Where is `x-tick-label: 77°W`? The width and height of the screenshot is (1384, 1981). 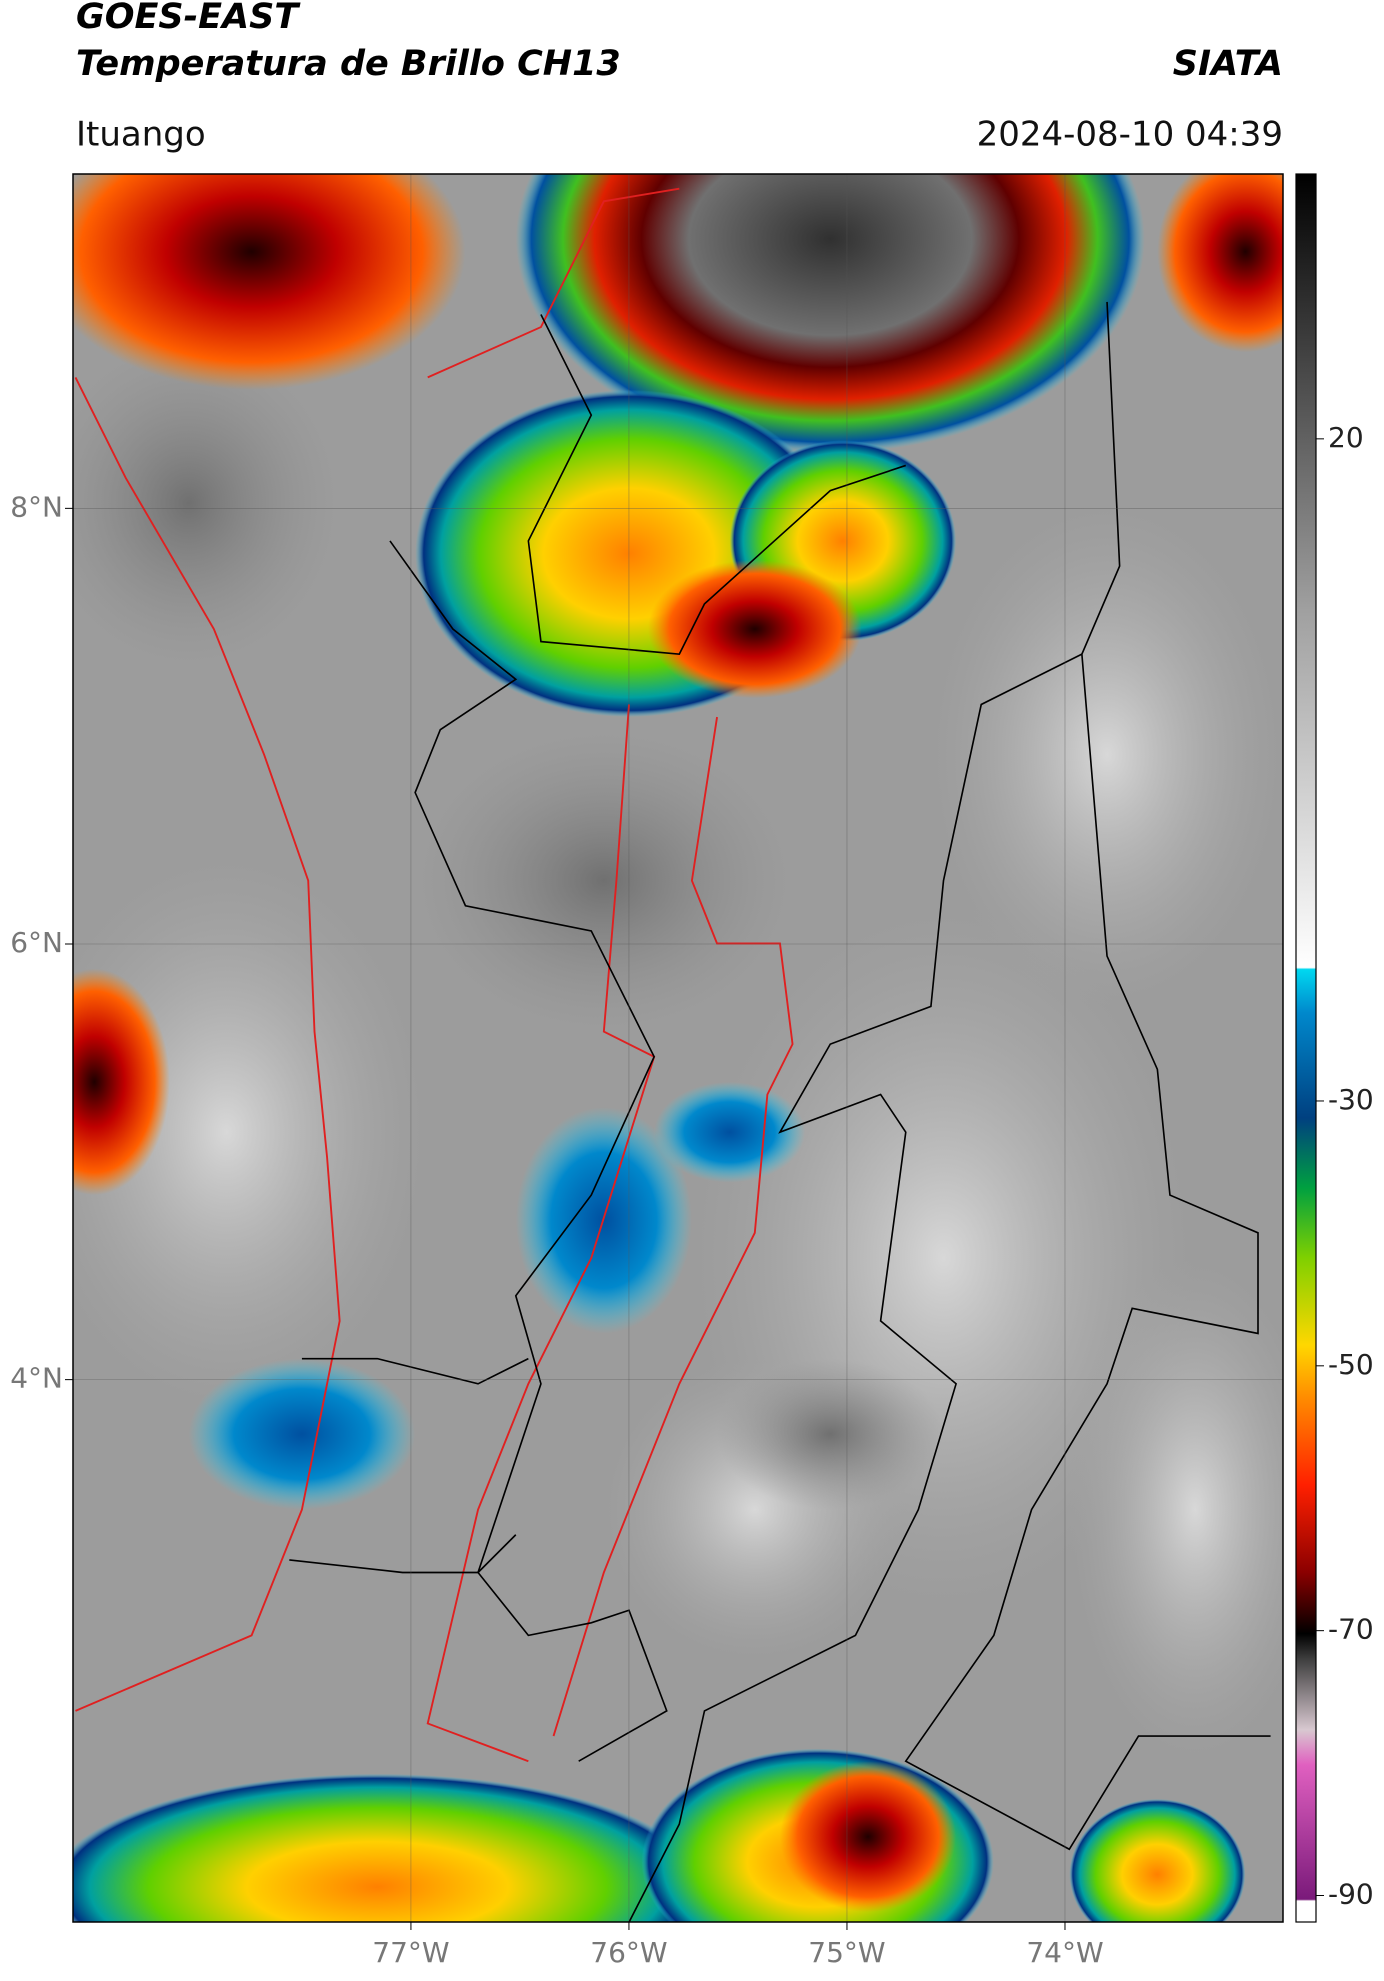
x-tick-label: 77°W is located at coordinates (410, 1952).